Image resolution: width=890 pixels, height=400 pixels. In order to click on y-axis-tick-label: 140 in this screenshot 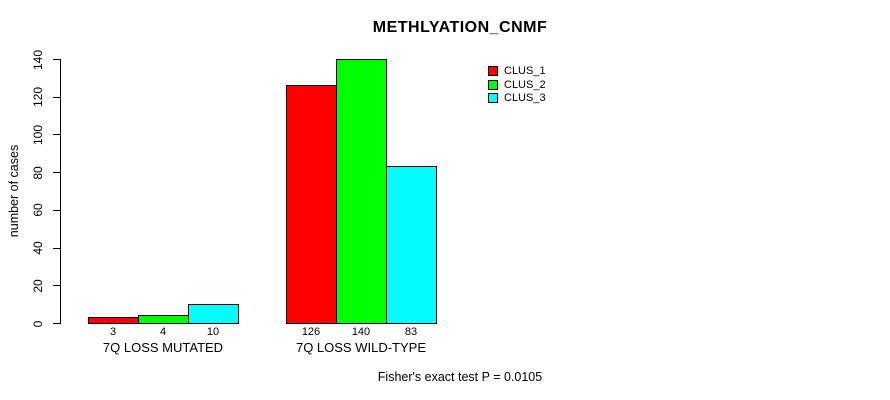, I will do `click(38, 59)`.